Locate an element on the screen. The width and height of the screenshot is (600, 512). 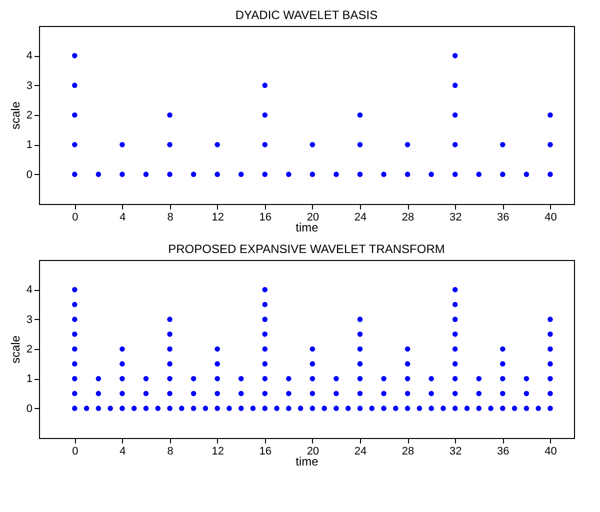
chart-title: DYADIC WAVELET BASIS is located at coordinates (306, 15).